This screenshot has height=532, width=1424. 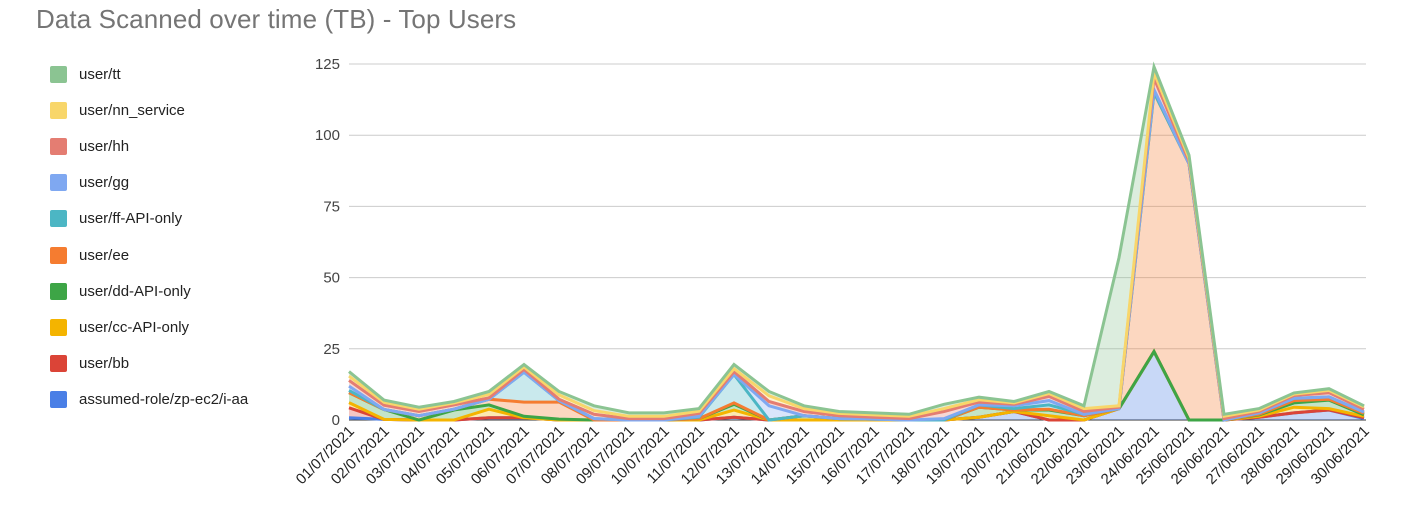 What do you see at coordinates (331, 349) in the screenshot?
I see `y-tick-label: 25` at bounding box center [331, 349].